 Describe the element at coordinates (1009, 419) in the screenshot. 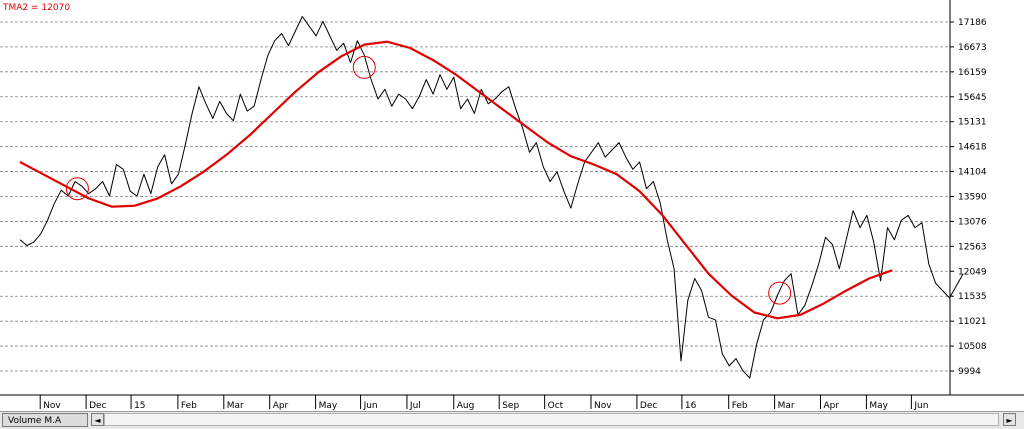

I see `scroll-right-button: ►` at that location.